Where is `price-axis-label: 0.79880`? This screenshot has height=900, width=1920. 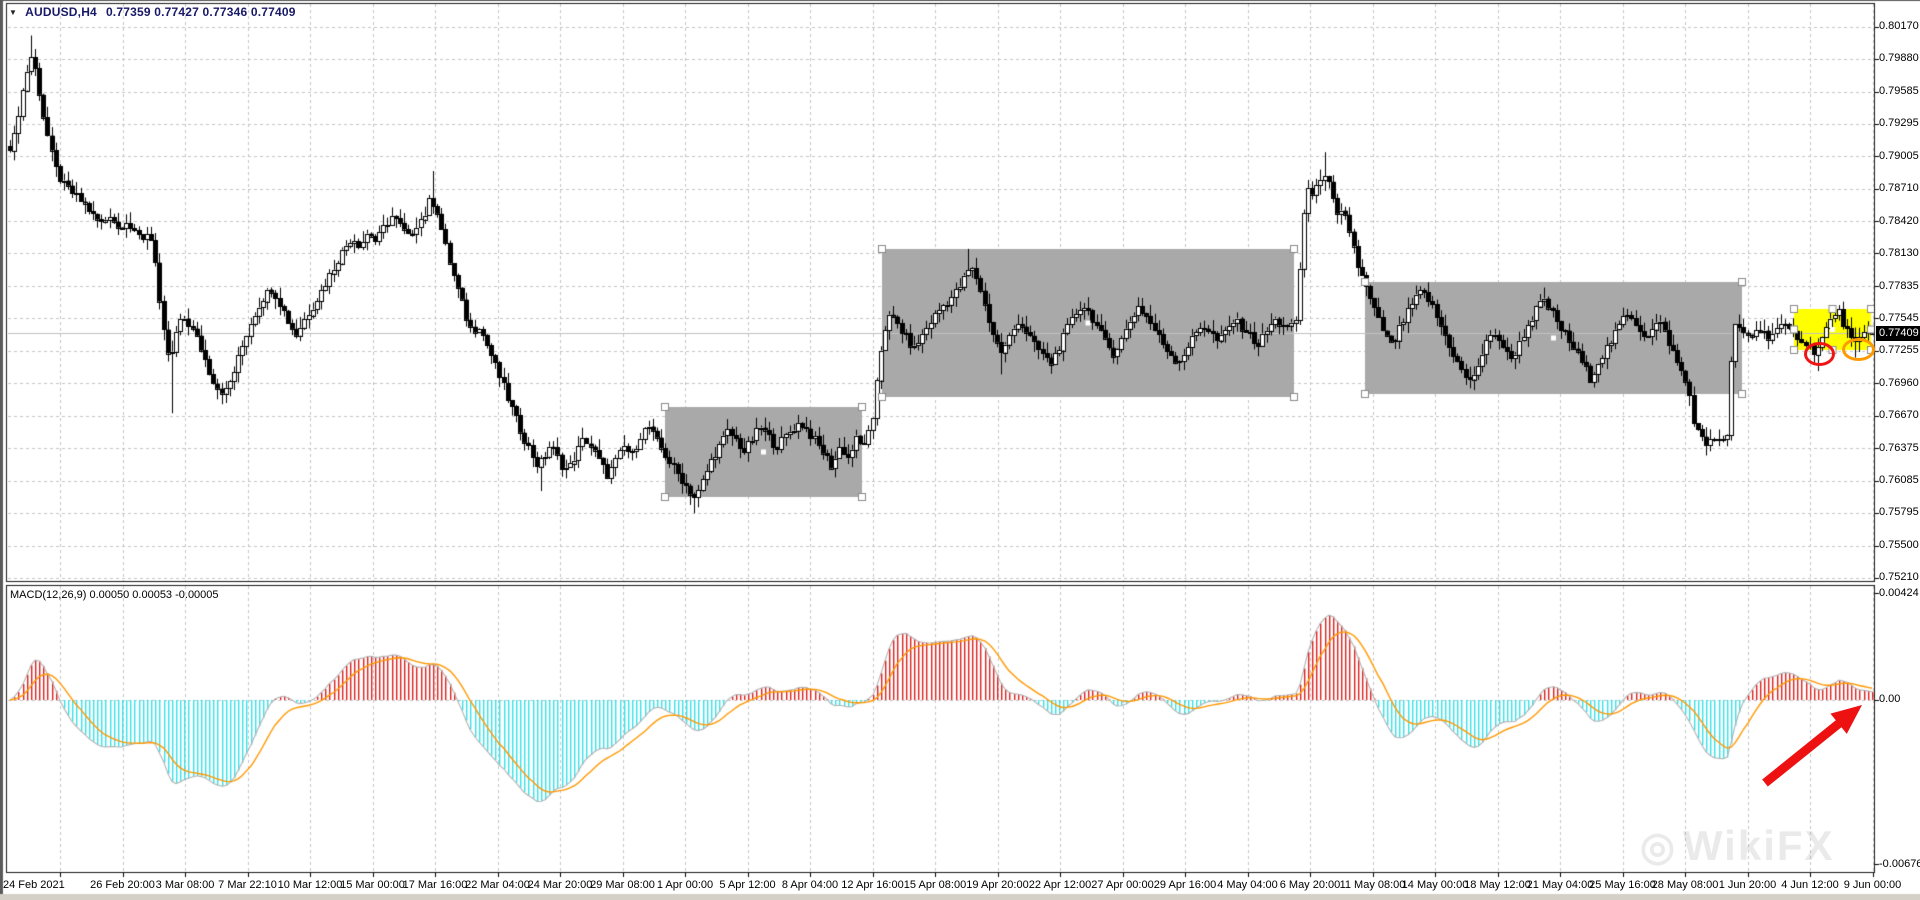 price-axis-label: 0.79880 is located at coordinates (1899, 58).